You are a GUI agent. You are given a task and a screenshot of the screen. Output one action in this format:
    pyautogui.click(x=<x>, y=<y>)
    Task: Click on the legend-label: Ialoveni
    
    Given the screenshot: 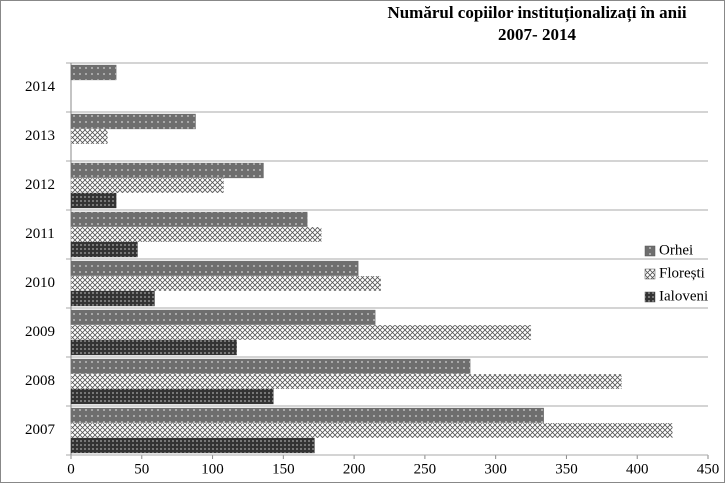 What is the action you would take?
    pyautogui.click(x=683, y=296)
    